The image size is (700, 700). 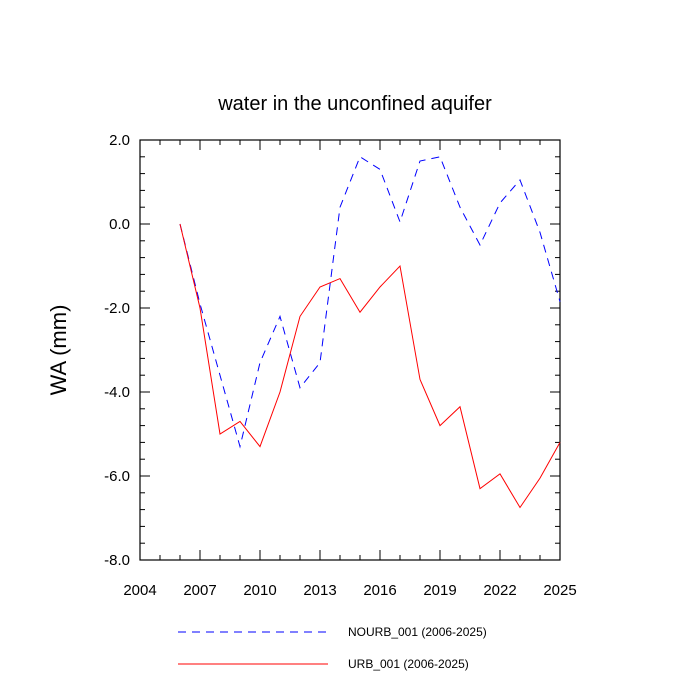 I want to click on y-tick-label: -8.0, so click(x=117, y=560).